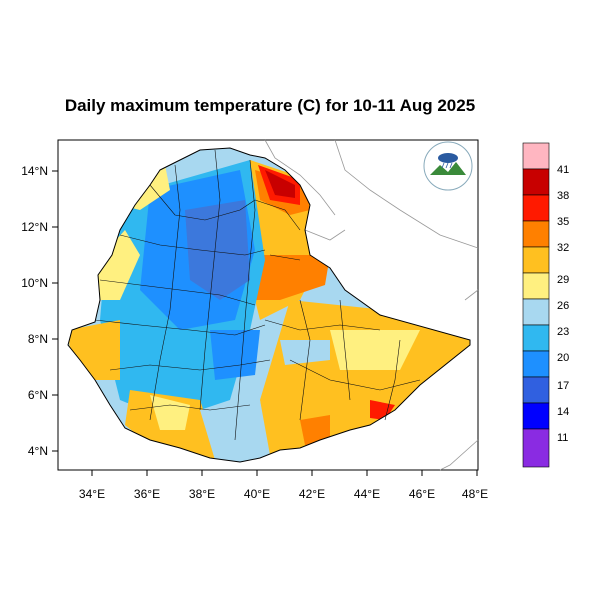 The width and height of the screenshot is (600, 600). What do you see at coordinates (563, 358) in the screenshot?
I see `colorbar-label: 20` at bounding box center [563, 358].